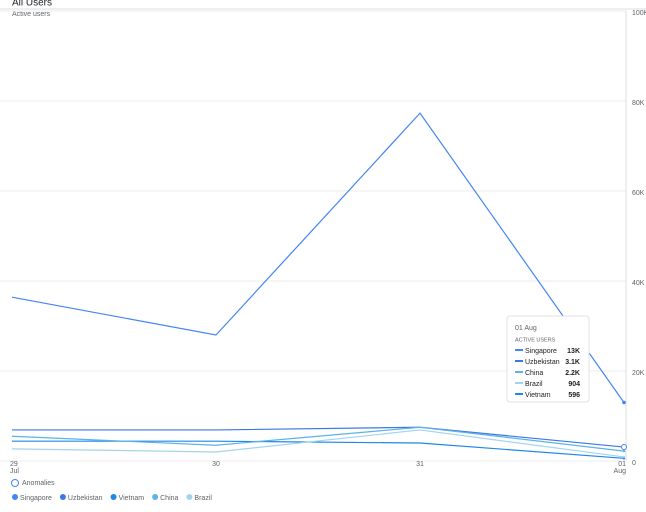  I want to click on tooltip-name: Singapore, so click(541, 351).